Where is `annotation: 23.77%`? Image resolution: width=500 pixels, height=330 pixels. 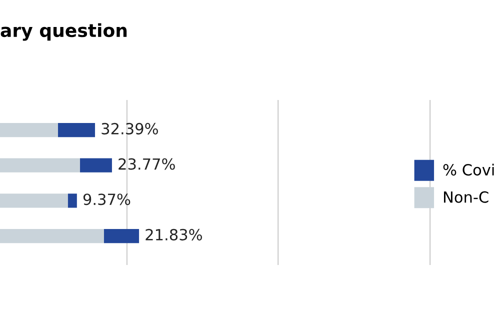
annotation: 23.77% is located at coordinates (146, 164).